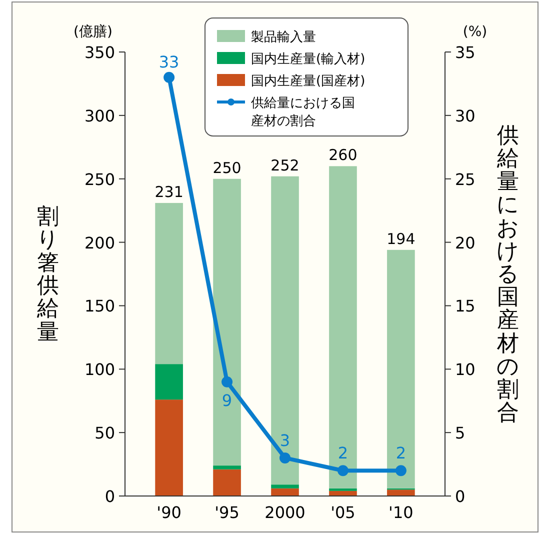 This screenshot has height=536, width=545. Describe the element at coordinates (401, 512) in the screenshot. I see `x-tick-label: '10` at that location.